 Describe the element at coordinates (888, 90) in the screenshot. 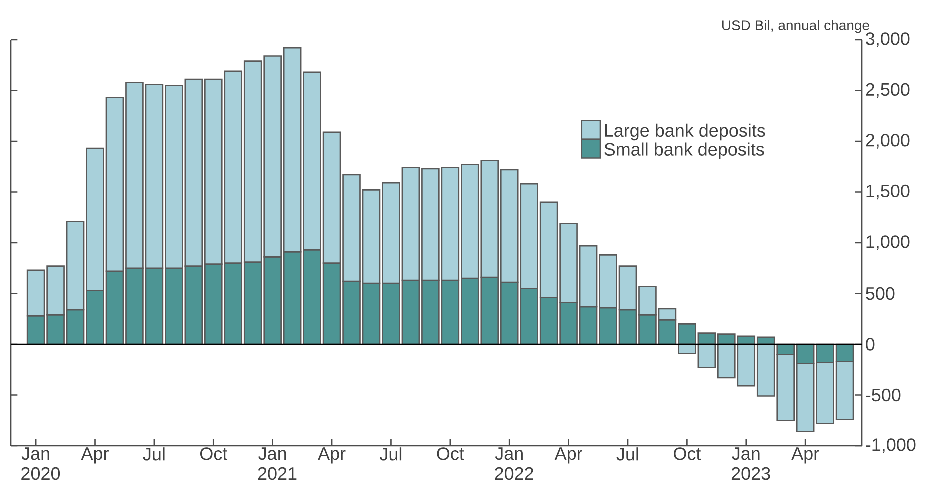

I see `y-tick-label: 2,500` at that location.